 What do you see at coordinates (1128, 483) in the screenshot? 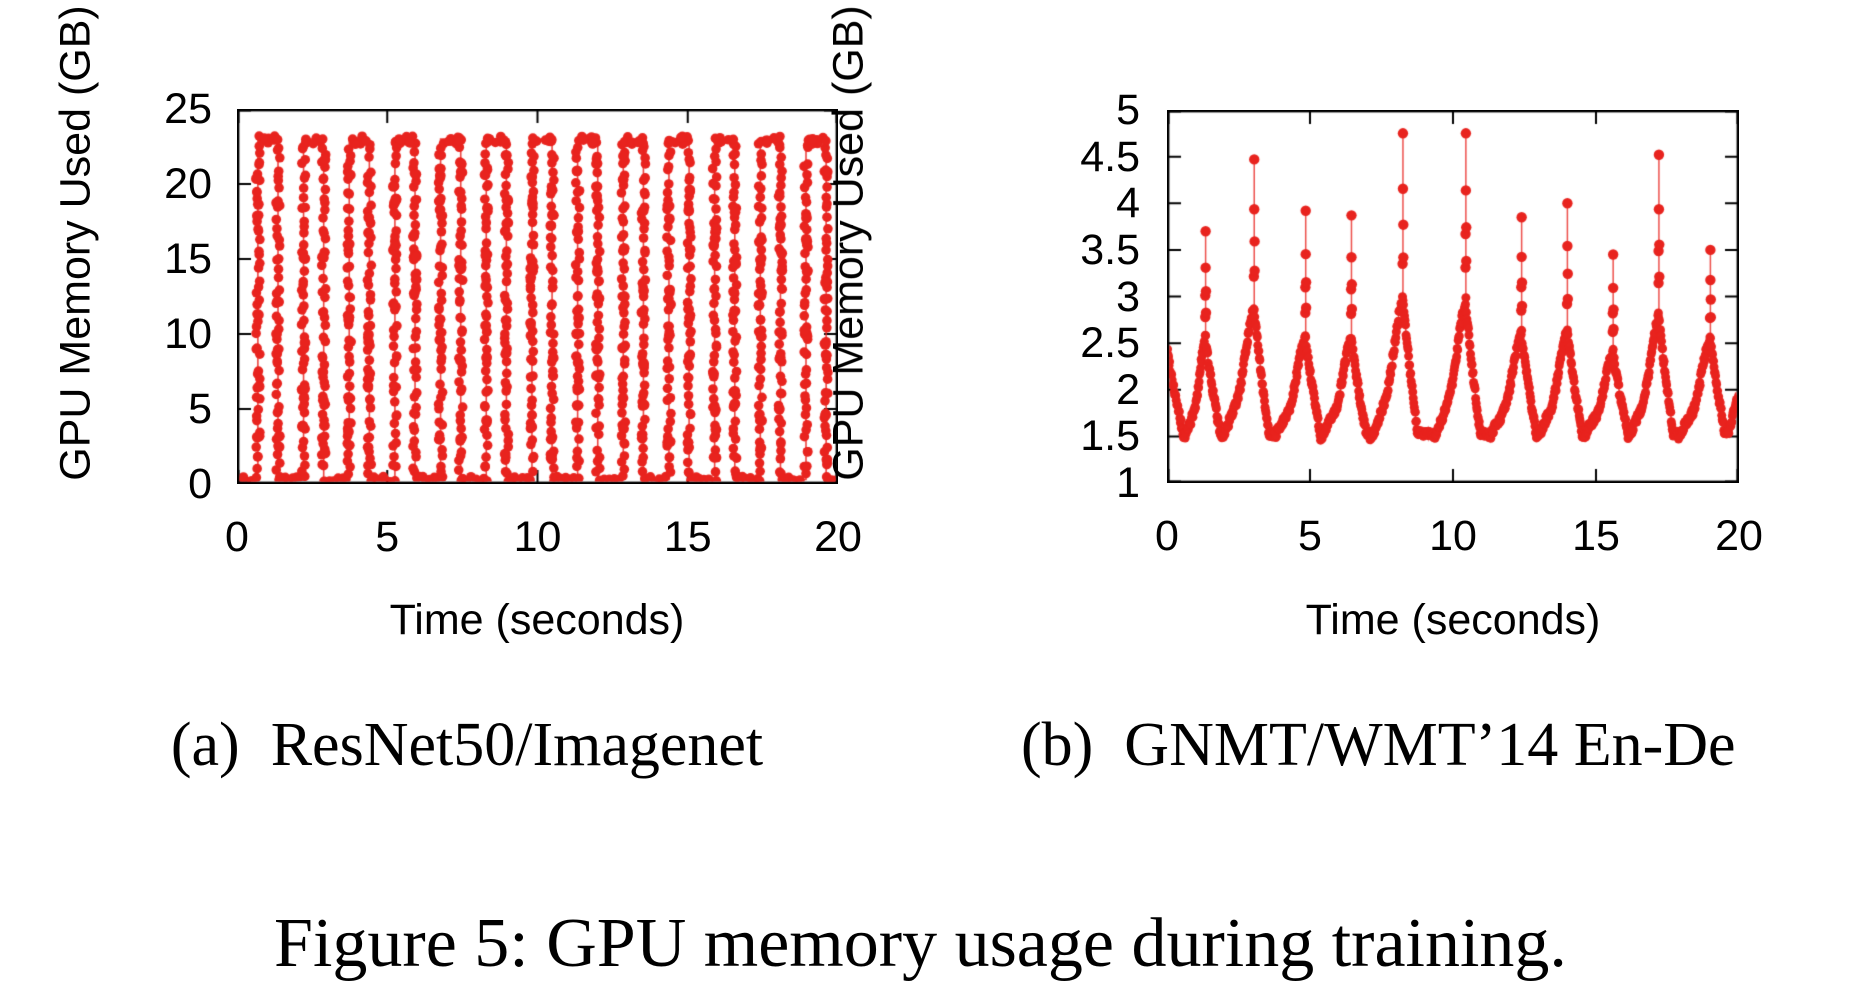
I see `y-tick-label: 1` at bounding box center [1128, 483].